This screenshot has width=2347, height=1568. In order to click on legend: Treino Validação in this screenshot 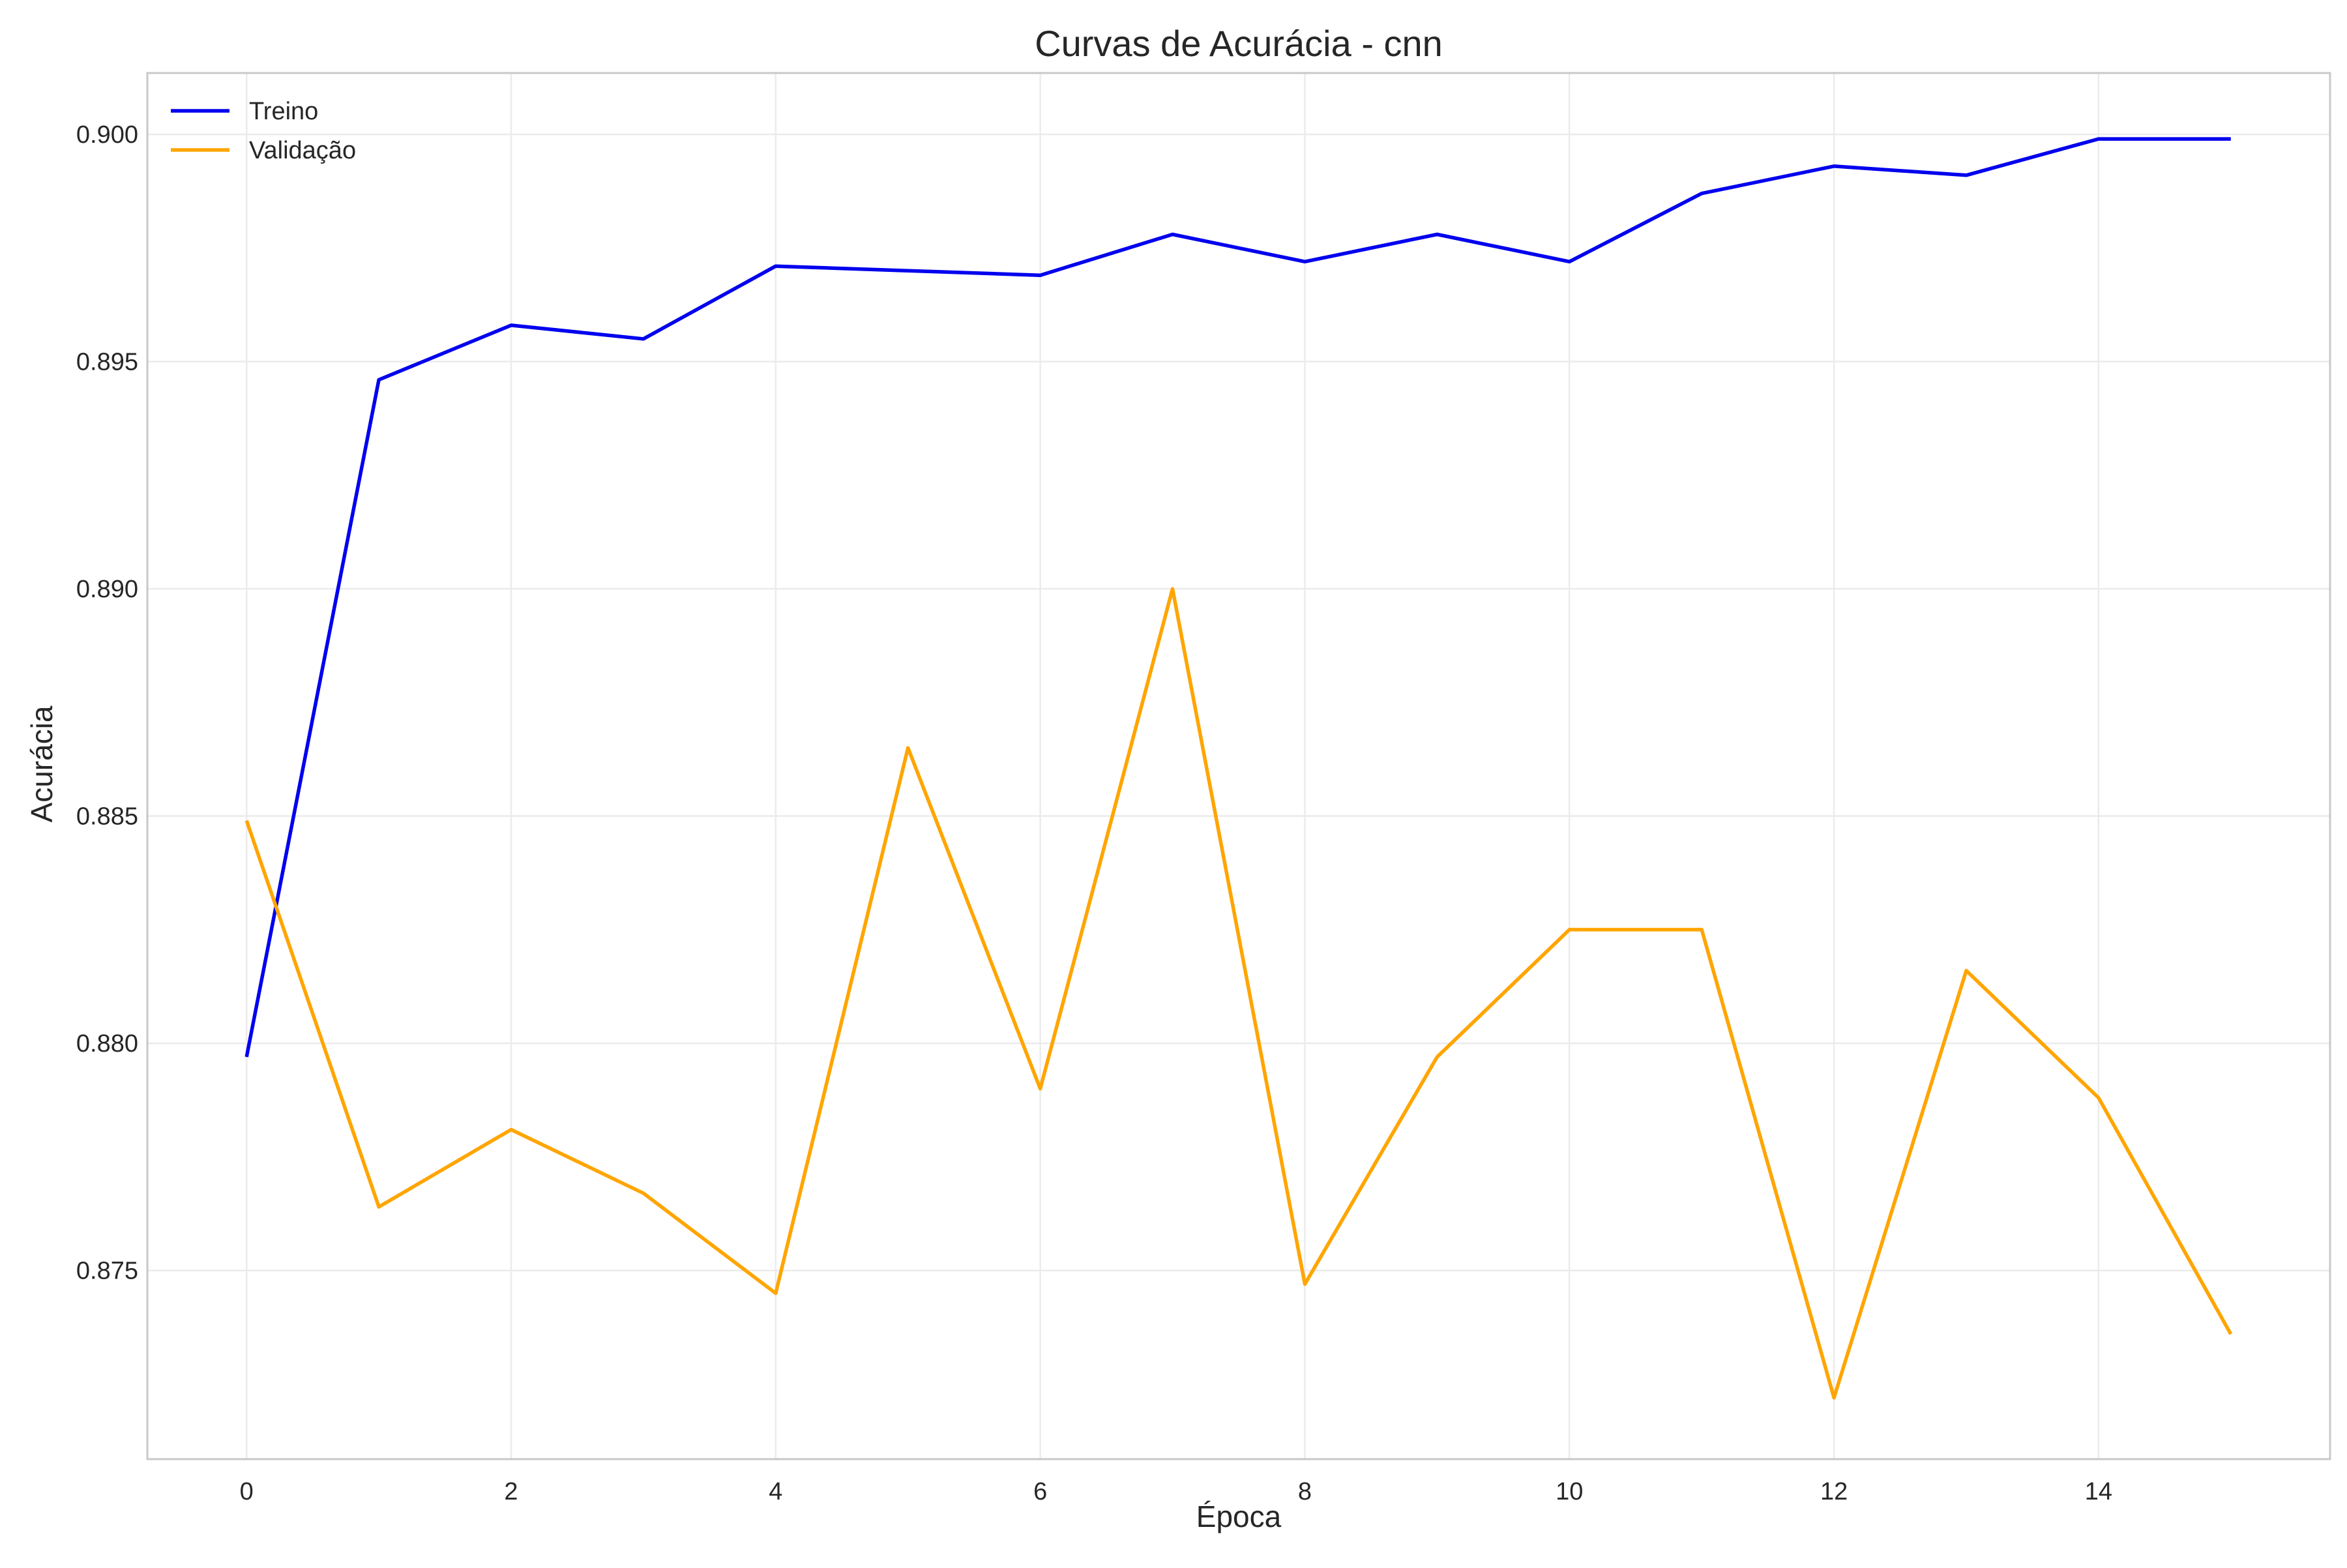, I will do `click(263, 131)`.